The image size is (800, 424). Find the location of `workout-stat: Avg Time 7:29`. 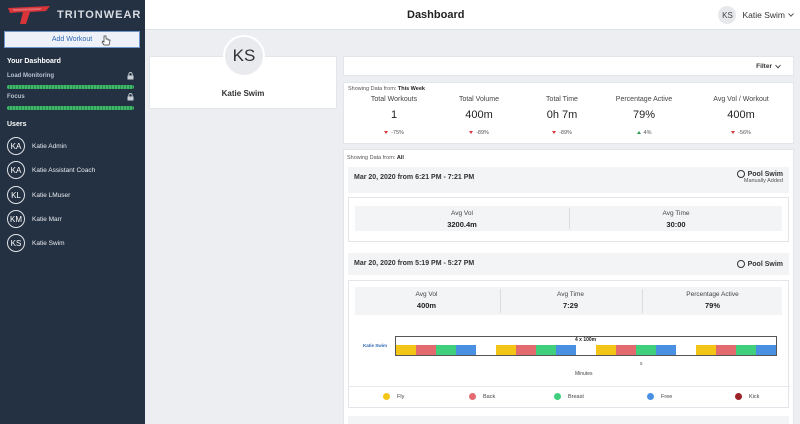

workout-stat: Avg Time 7:29 is located at coordinates (570, 300).